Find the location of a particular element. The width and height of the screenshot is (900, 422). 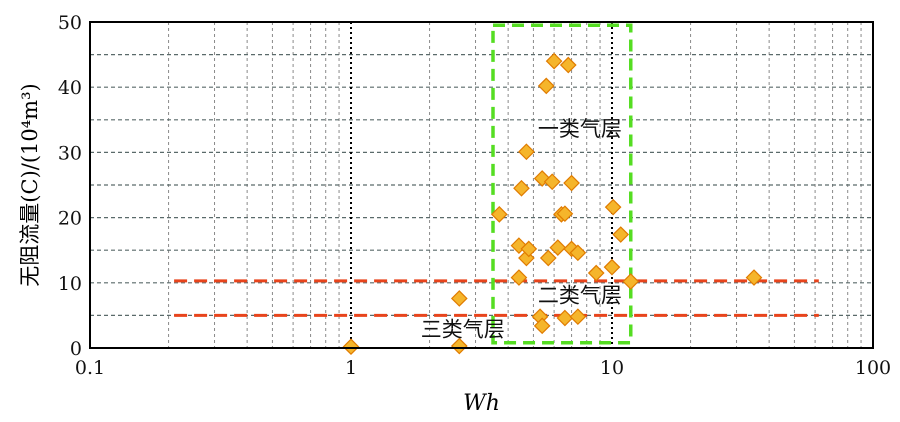

region-annotation: 一类气层 is located at coordinates (580, 129).